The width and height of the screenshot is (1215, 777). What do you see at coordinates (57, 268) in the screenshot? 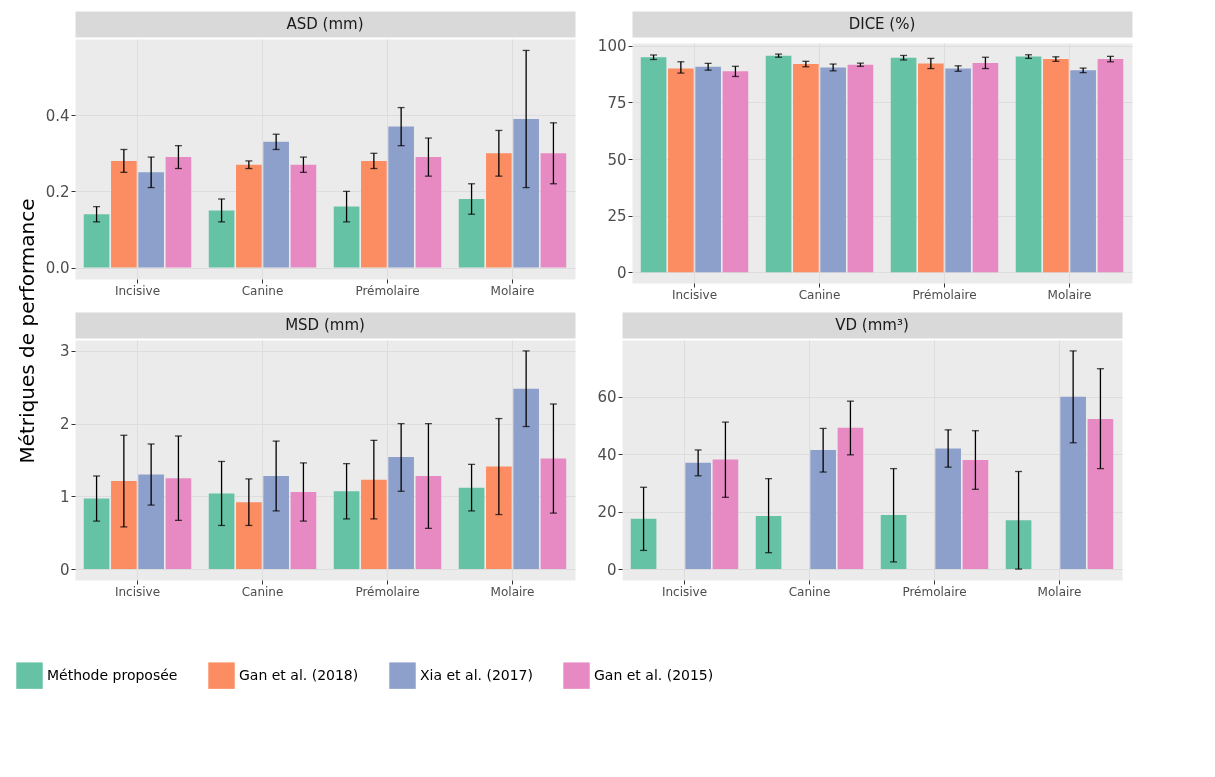
I see `y-tick-label: 0.0` at bounding box center [57, 268].